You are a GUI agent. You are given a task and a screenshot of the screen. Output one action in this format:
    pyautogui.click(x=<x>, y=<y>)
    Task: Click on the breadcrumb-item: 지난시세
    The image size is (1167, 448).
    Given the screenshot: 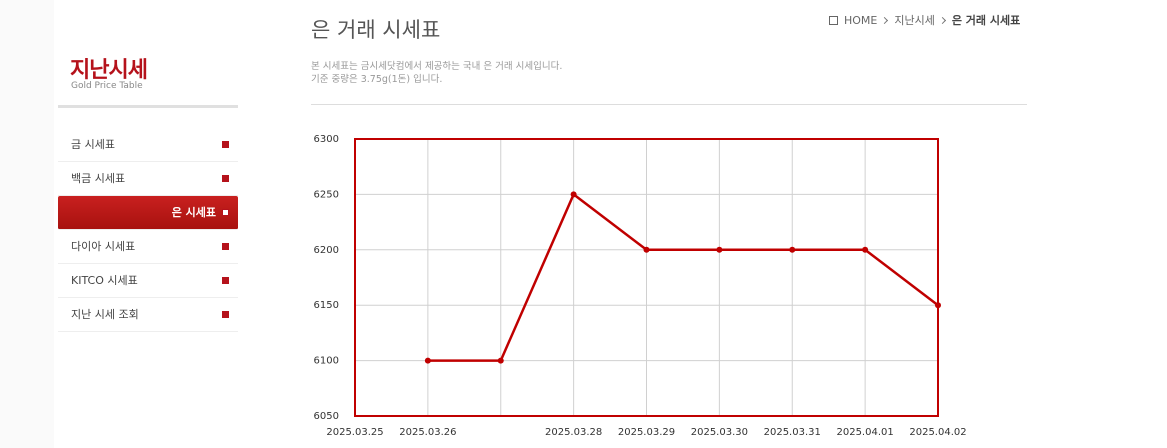 What is the action you would take?
    pyautogui.click(x=914, y=20)
    